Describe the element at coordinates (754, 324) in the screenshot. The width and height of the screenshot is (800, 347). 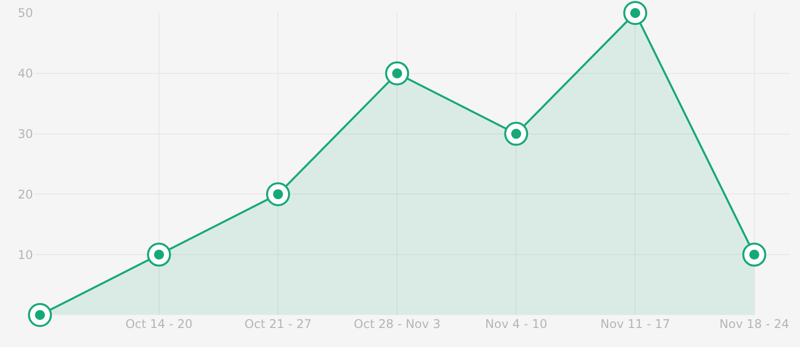
I see `x-tick-label: Nov 18 - 24` at that location.